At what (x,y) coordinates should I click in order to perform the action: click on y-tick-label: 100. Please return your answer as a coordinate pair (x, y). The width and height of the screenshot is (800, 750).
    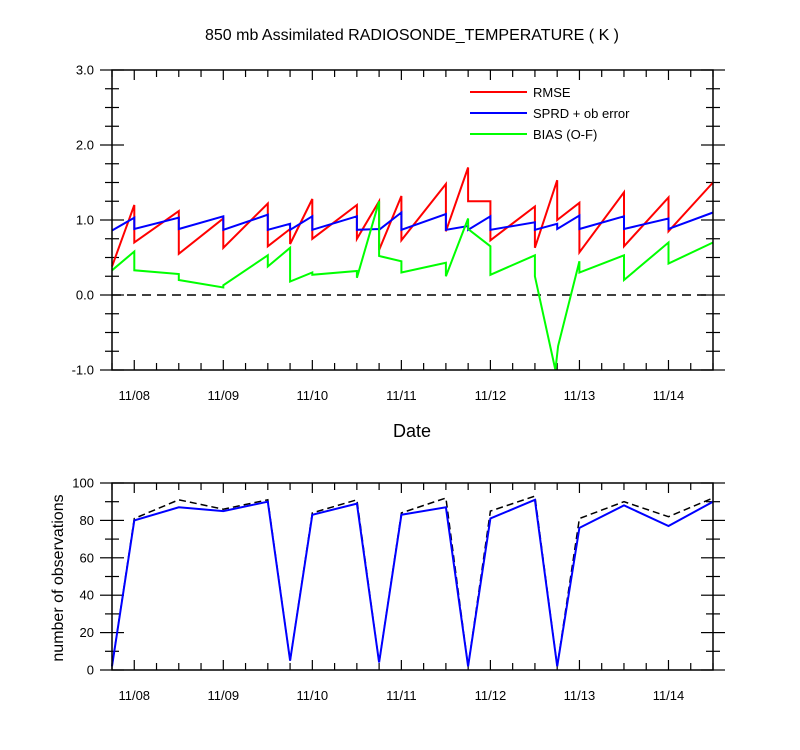
    Looking at the image, I should click on (83, 483).